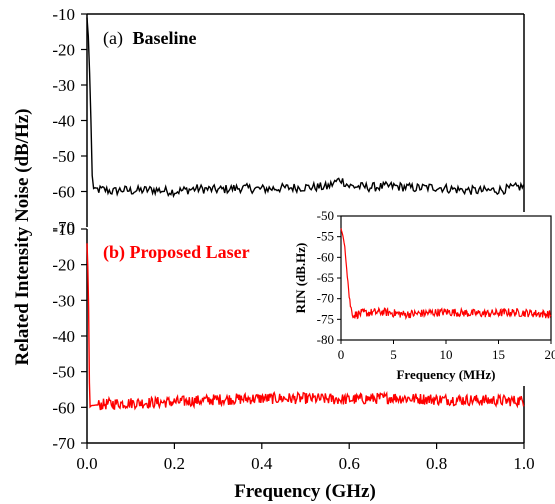 This screenshot has width=555, height=504. Describe the element at coordinates (523, 463) in the screenshot. I see `panel-b-x-tick-label: 1.0` at that location.